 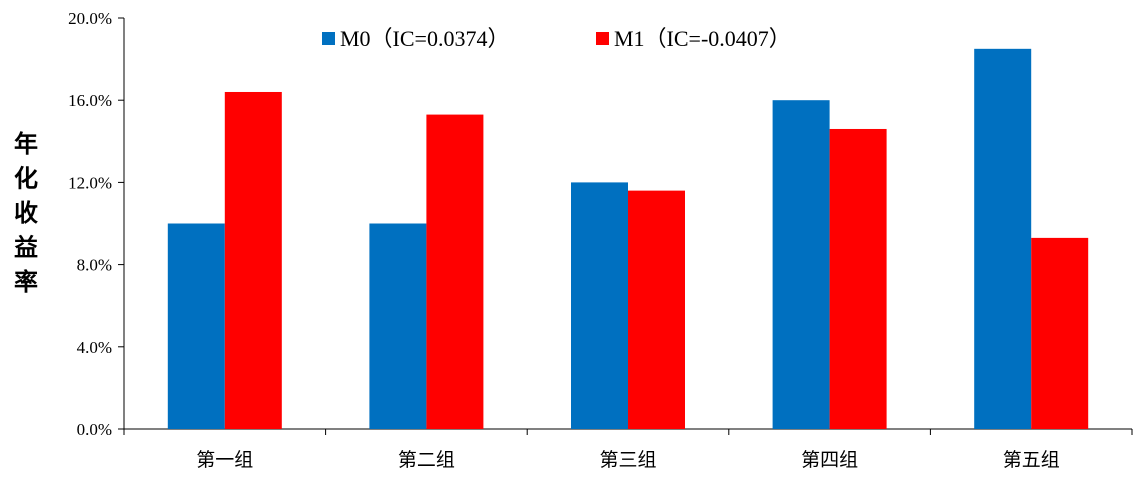 What do you see at coordinates (90, 18) in the screenshot?
I see `y-tick-label: 20.0%` at bounding box center [90, 18].